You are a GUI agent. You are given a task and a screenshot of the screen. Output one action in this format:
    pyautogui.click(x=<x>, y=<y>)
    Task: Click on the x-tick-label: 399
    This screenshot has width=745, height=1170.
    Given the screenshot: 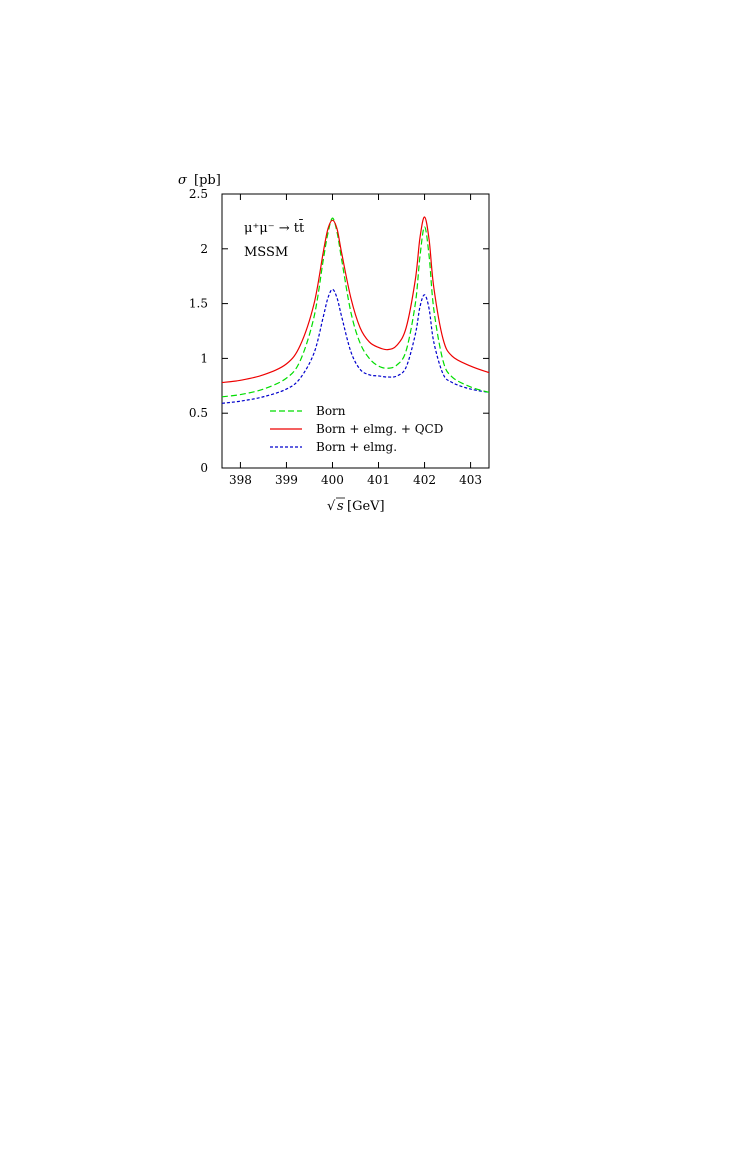 What is the action you would take?
    pyautogui.click(x=286, y=480)
    